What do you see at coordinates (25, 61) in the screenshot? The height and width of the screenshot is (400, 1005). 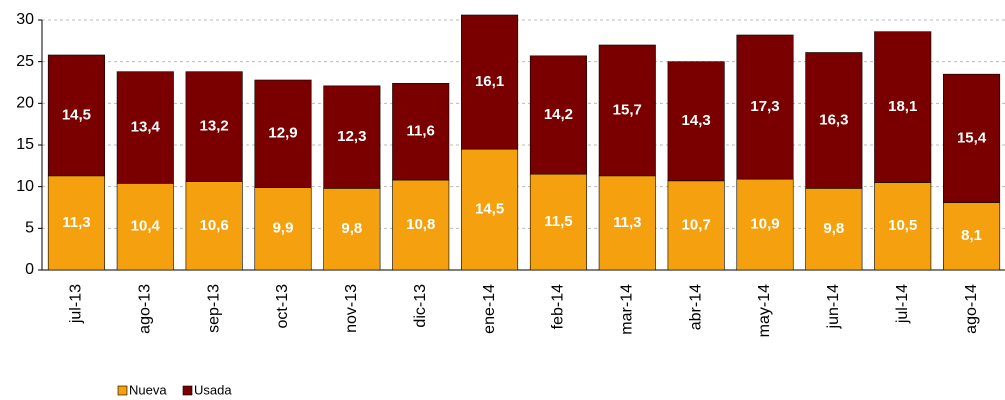 I see `y-tick-label: 25` at bounding box center [25, 61].